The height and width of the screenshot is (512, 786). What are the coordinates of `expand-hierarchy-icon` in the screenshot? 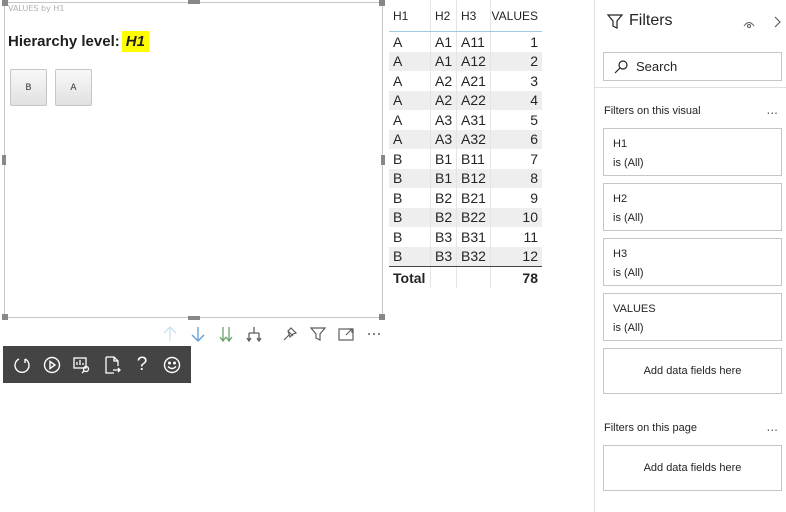 It's located at (254, 334).